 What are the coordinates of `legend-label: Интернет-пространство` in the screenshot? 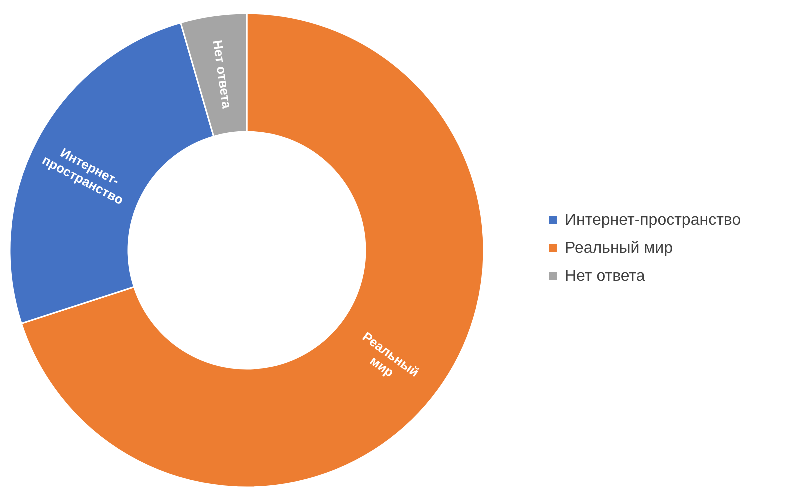 It's located at (653, 220).